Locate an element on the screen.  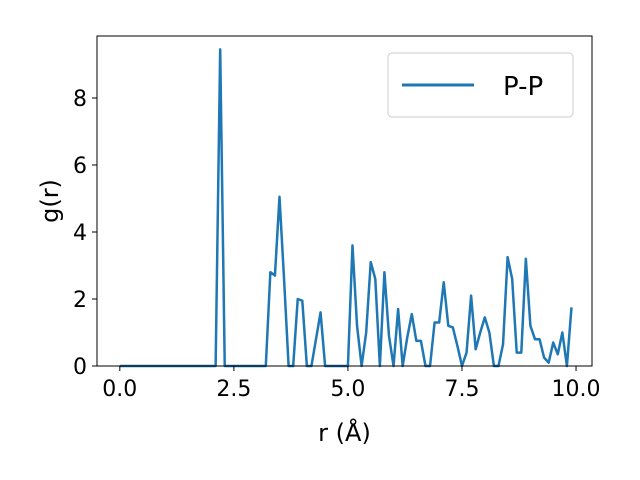
legend-label-p-p: P-P is located at coordinates (523, 87).